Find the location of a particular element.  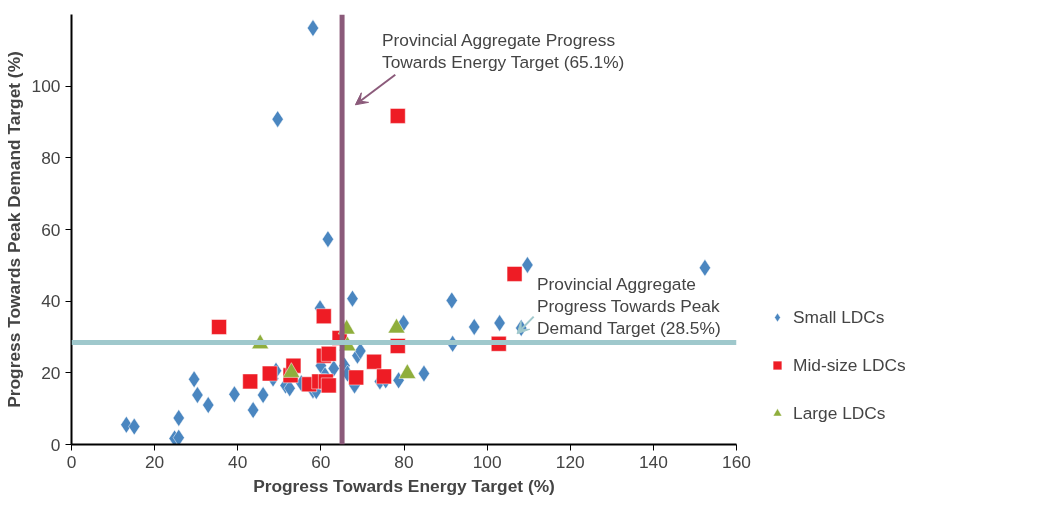

y-tick-label: 20 is located at coordinates (51, 372).